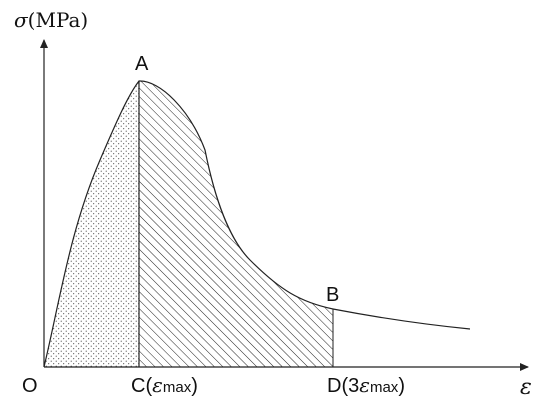 This screenshot has height=410, width=550. I want to click on point-label-a: A, so click(142, 64).